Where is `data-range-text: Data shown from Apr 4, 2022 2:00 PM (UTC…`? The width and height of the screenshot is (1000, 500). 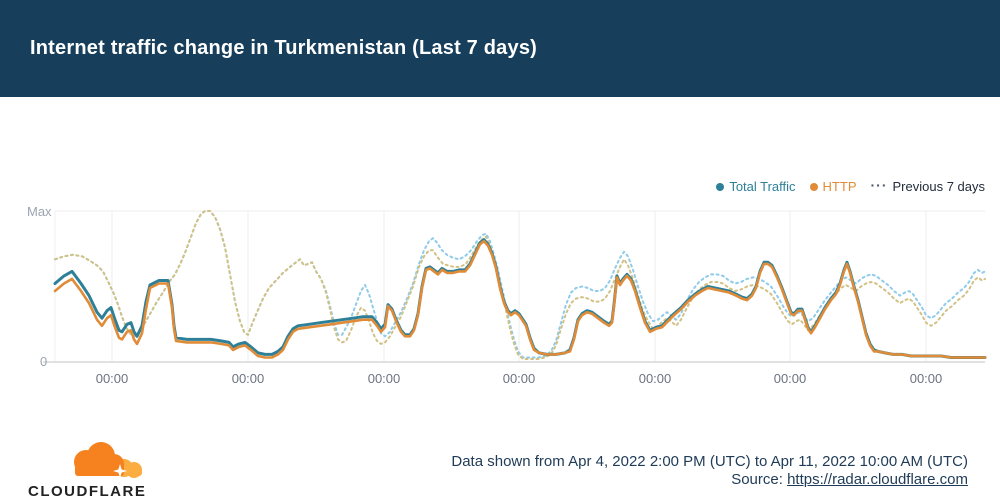 data-range-text: Data shown from Apr 4, 2022 2:00 PM (UTC… is located at coordinates (709, 461).